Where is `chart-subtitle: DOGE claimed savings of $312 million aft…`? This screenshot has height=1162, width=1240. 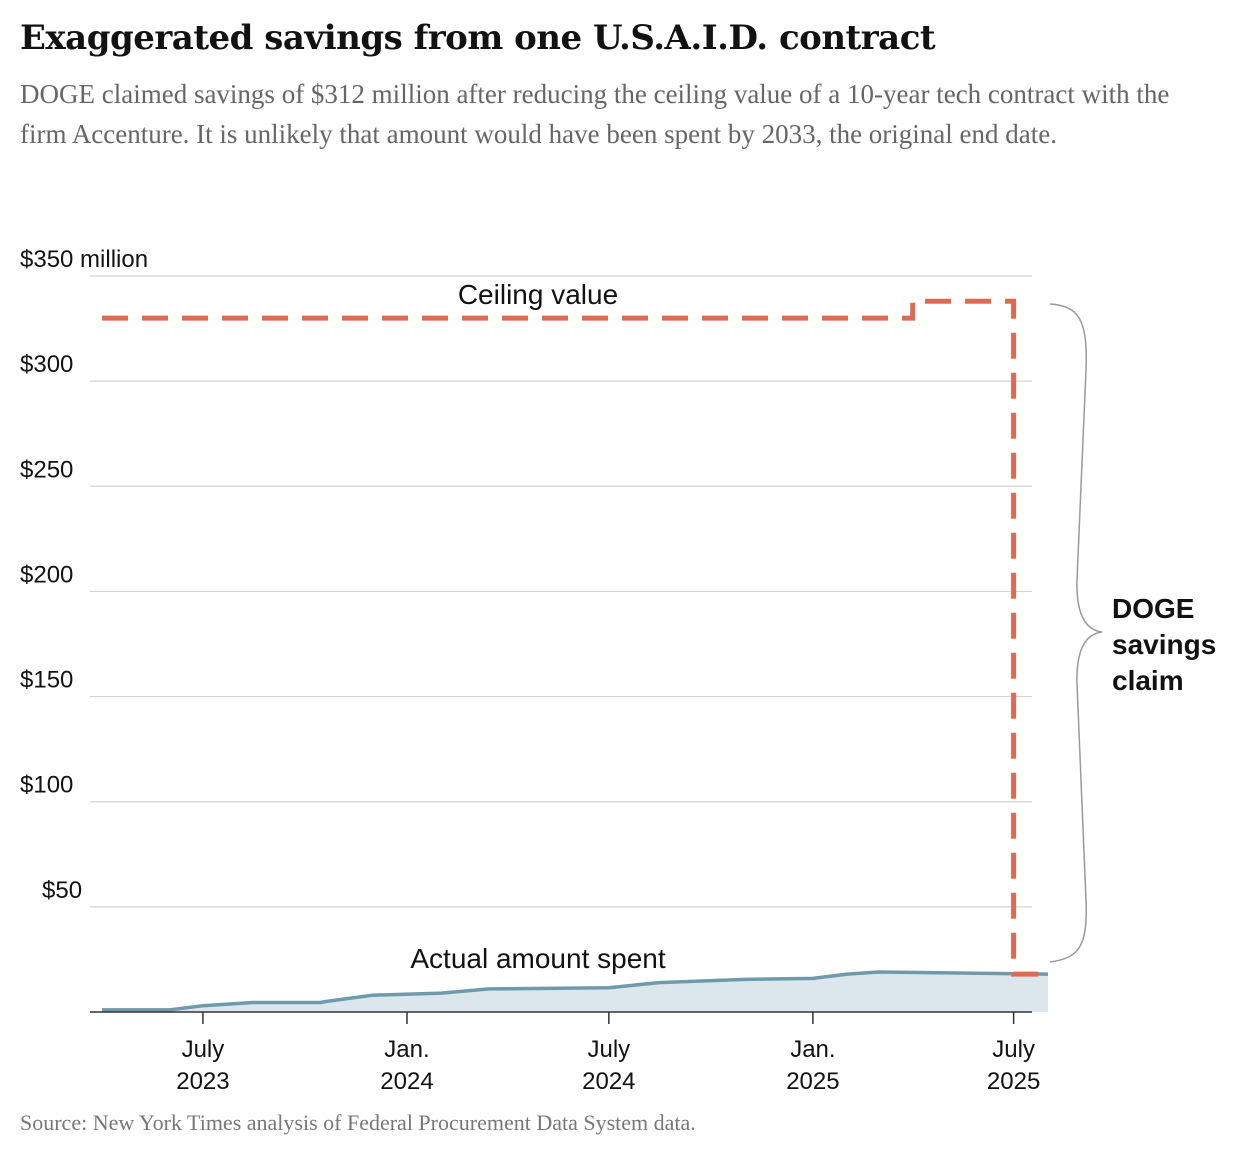 chart-subtitle: DOGE claimed savings of $312 million aft… is located at coordinates (595, 114).